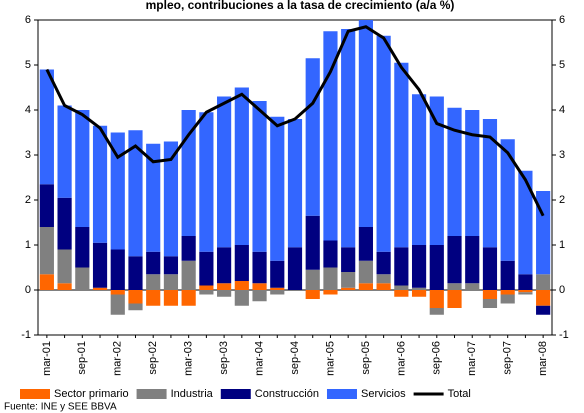  What do you see at coordinates (28, 155) in the screenshot?
I see `y-tick-label: 3` at bounding box center [28, 155].